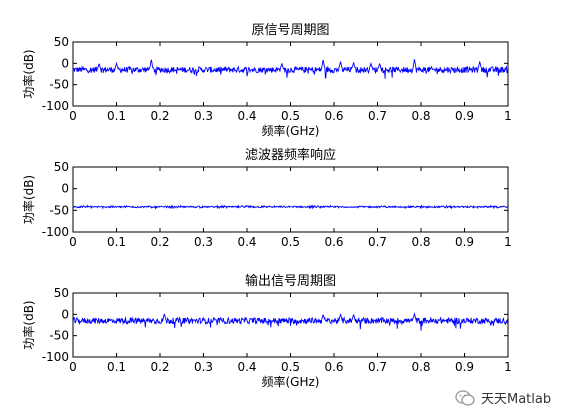 The height and width of the screenshot is (420, 561). I want to click on x-tick-label-1-10: 1, so click(508, 116).